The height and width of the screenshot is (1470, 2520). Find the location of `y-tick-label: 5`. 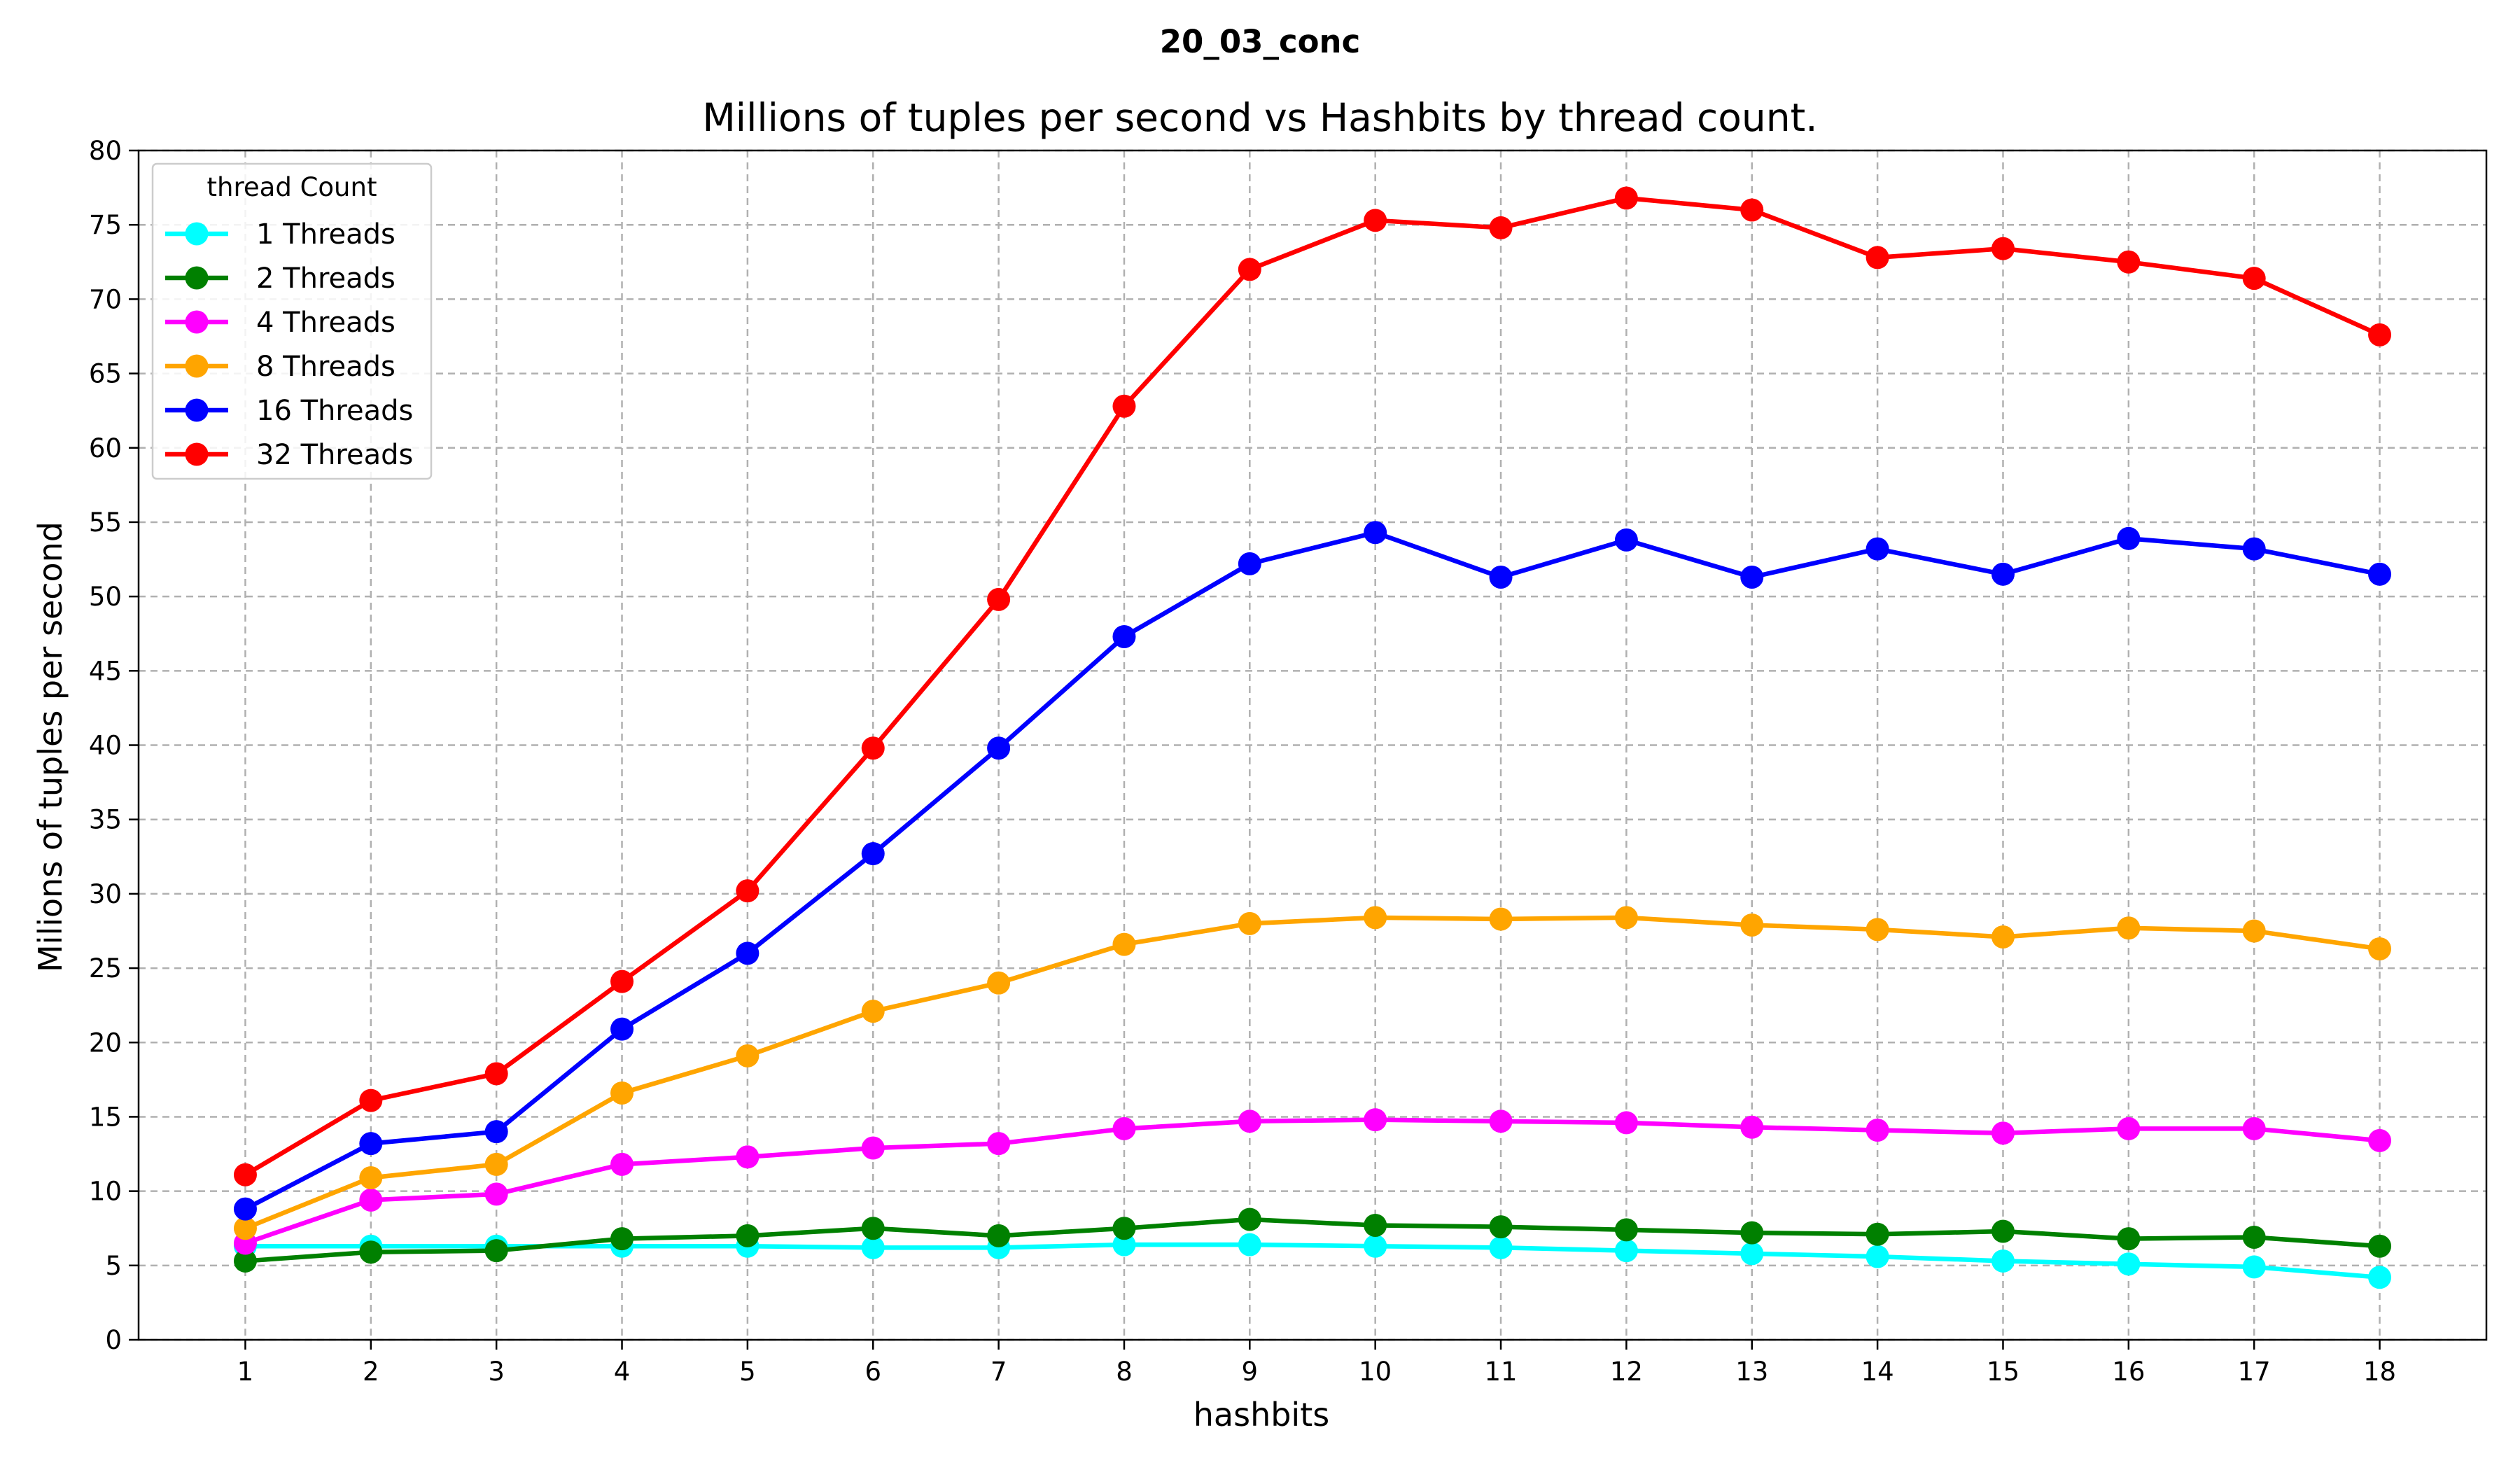

y-tick-label: 5 is located at coordinates (113, 1266).